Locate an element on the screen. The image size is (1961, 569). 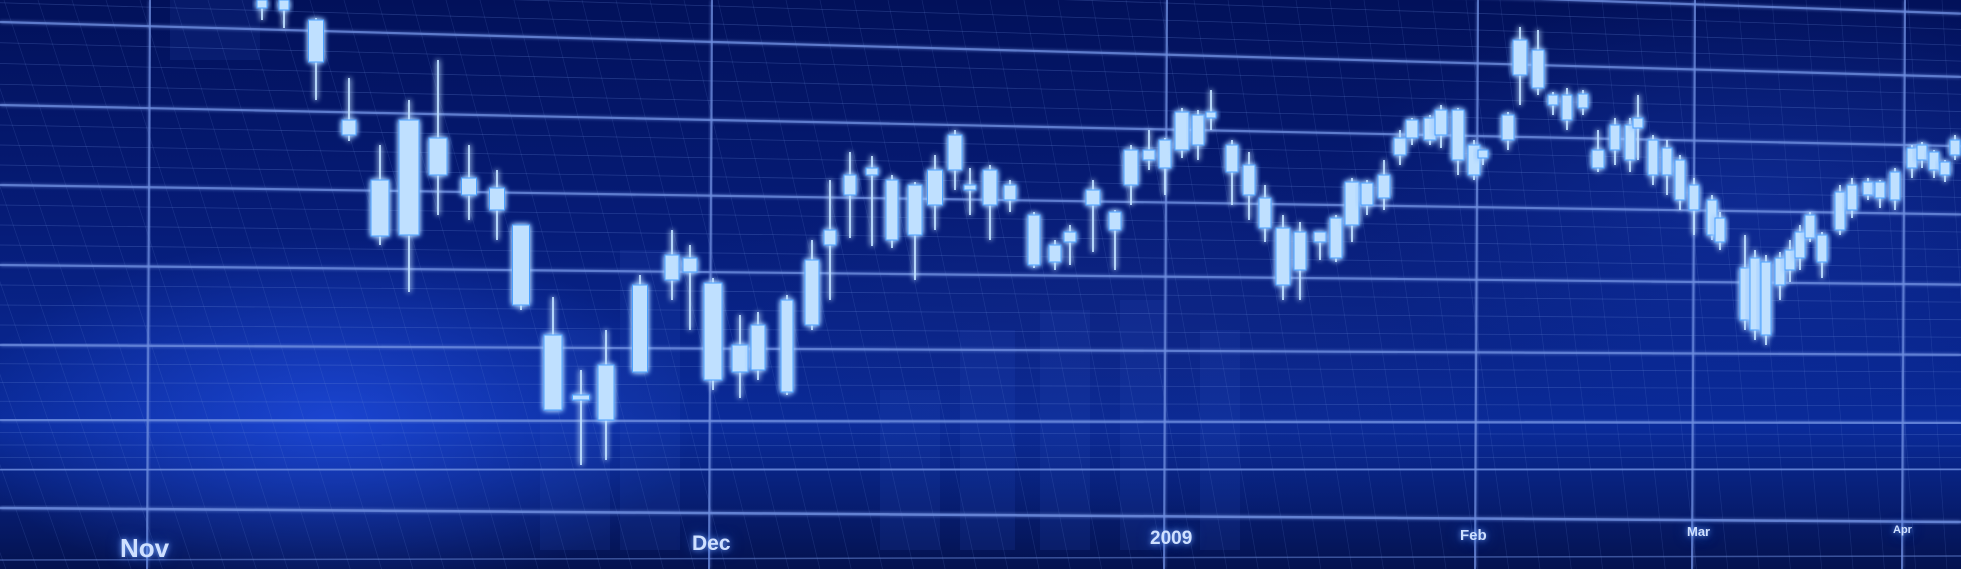
x-axis-label-2009: 2009 is located at coordinates (1171, 538).